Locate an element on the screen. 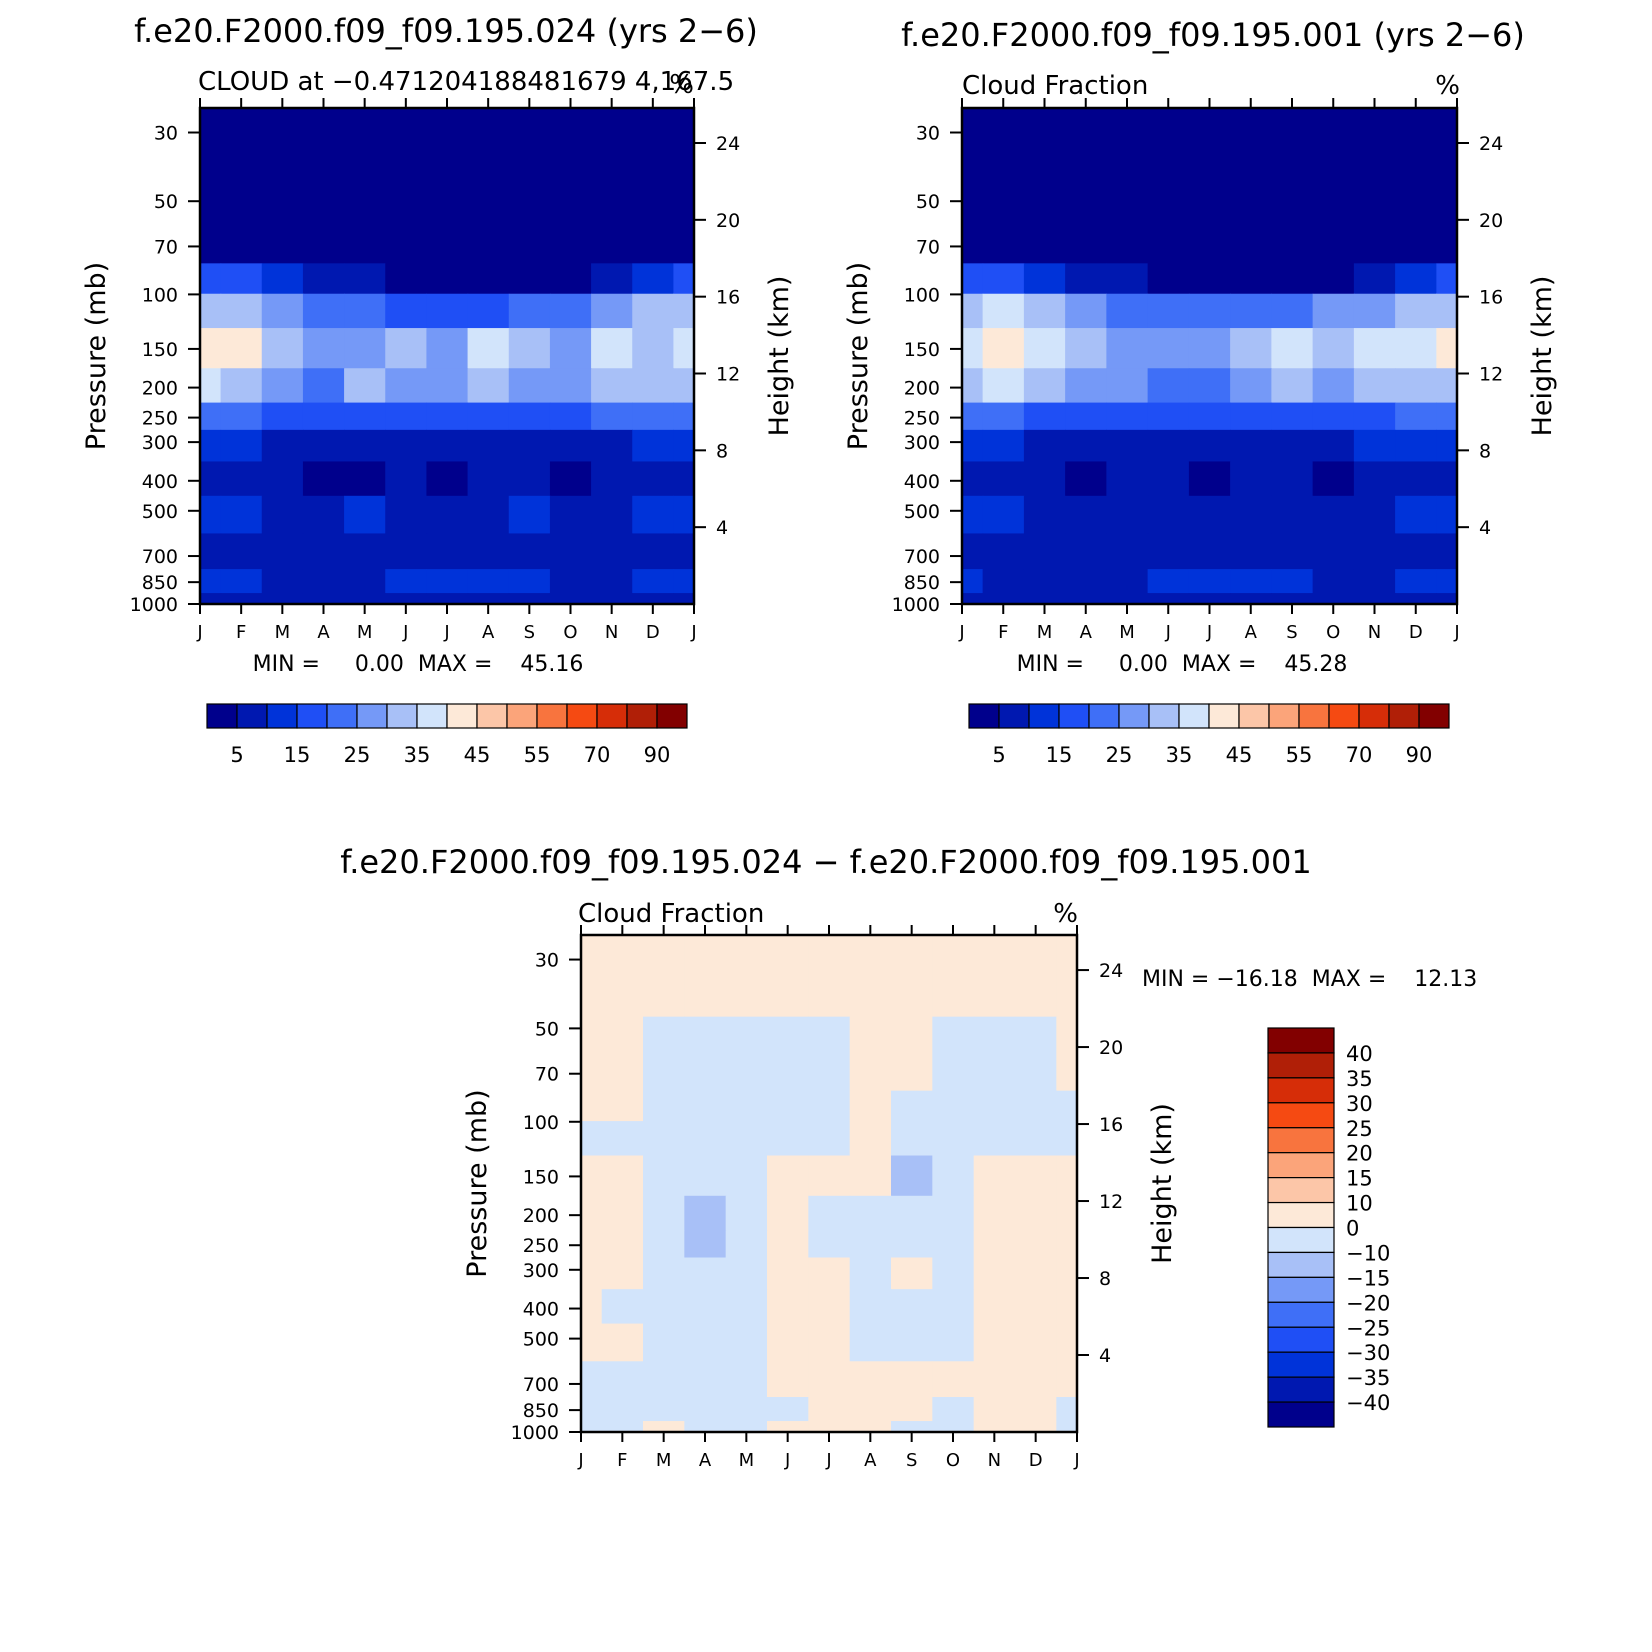 The width and height of the screenshot is (1652, 1652). y-tick-label: 400 is located at coordinates (160, 482).